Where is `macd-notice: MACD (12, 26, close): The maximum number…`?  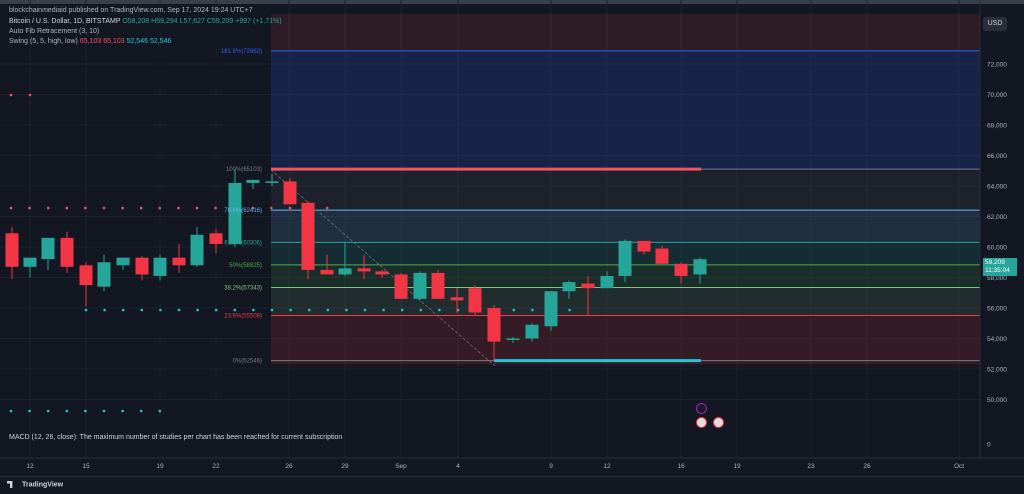
macd-notice: MACD (12, 26, close): The maximum number… is located at coordinates (176, 437).